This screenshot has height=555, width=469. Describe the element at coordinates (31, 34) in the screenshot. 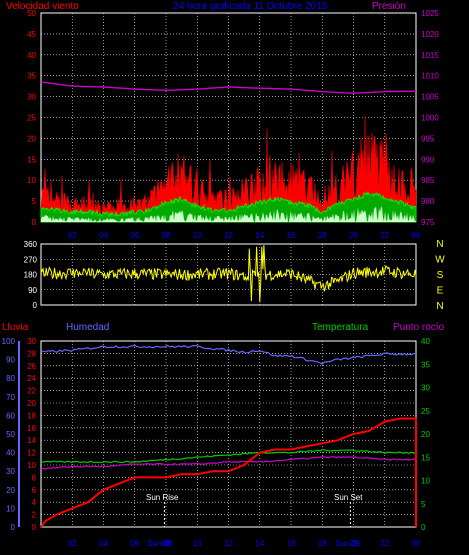

I see `wind-axis-tick: 45` at that location.